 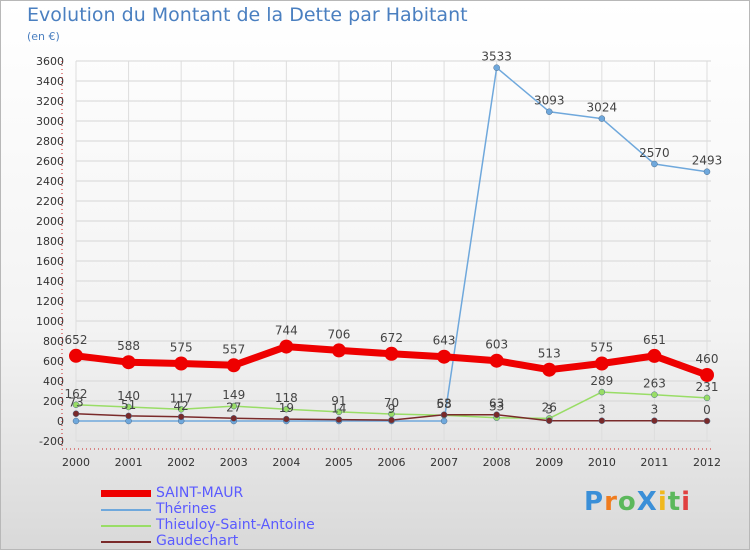 I want to click on x-tick-label: 2005, so click(x=339, y=462).